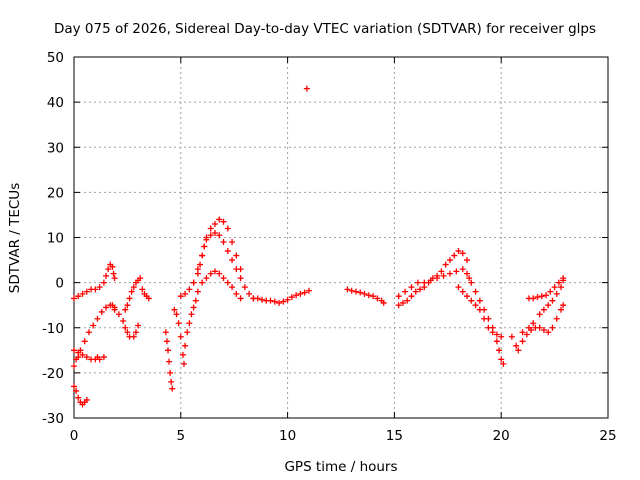 The width and height of the screenshot is (640, 480). I want to click on y-tick-label: -20, so click(53, 374).